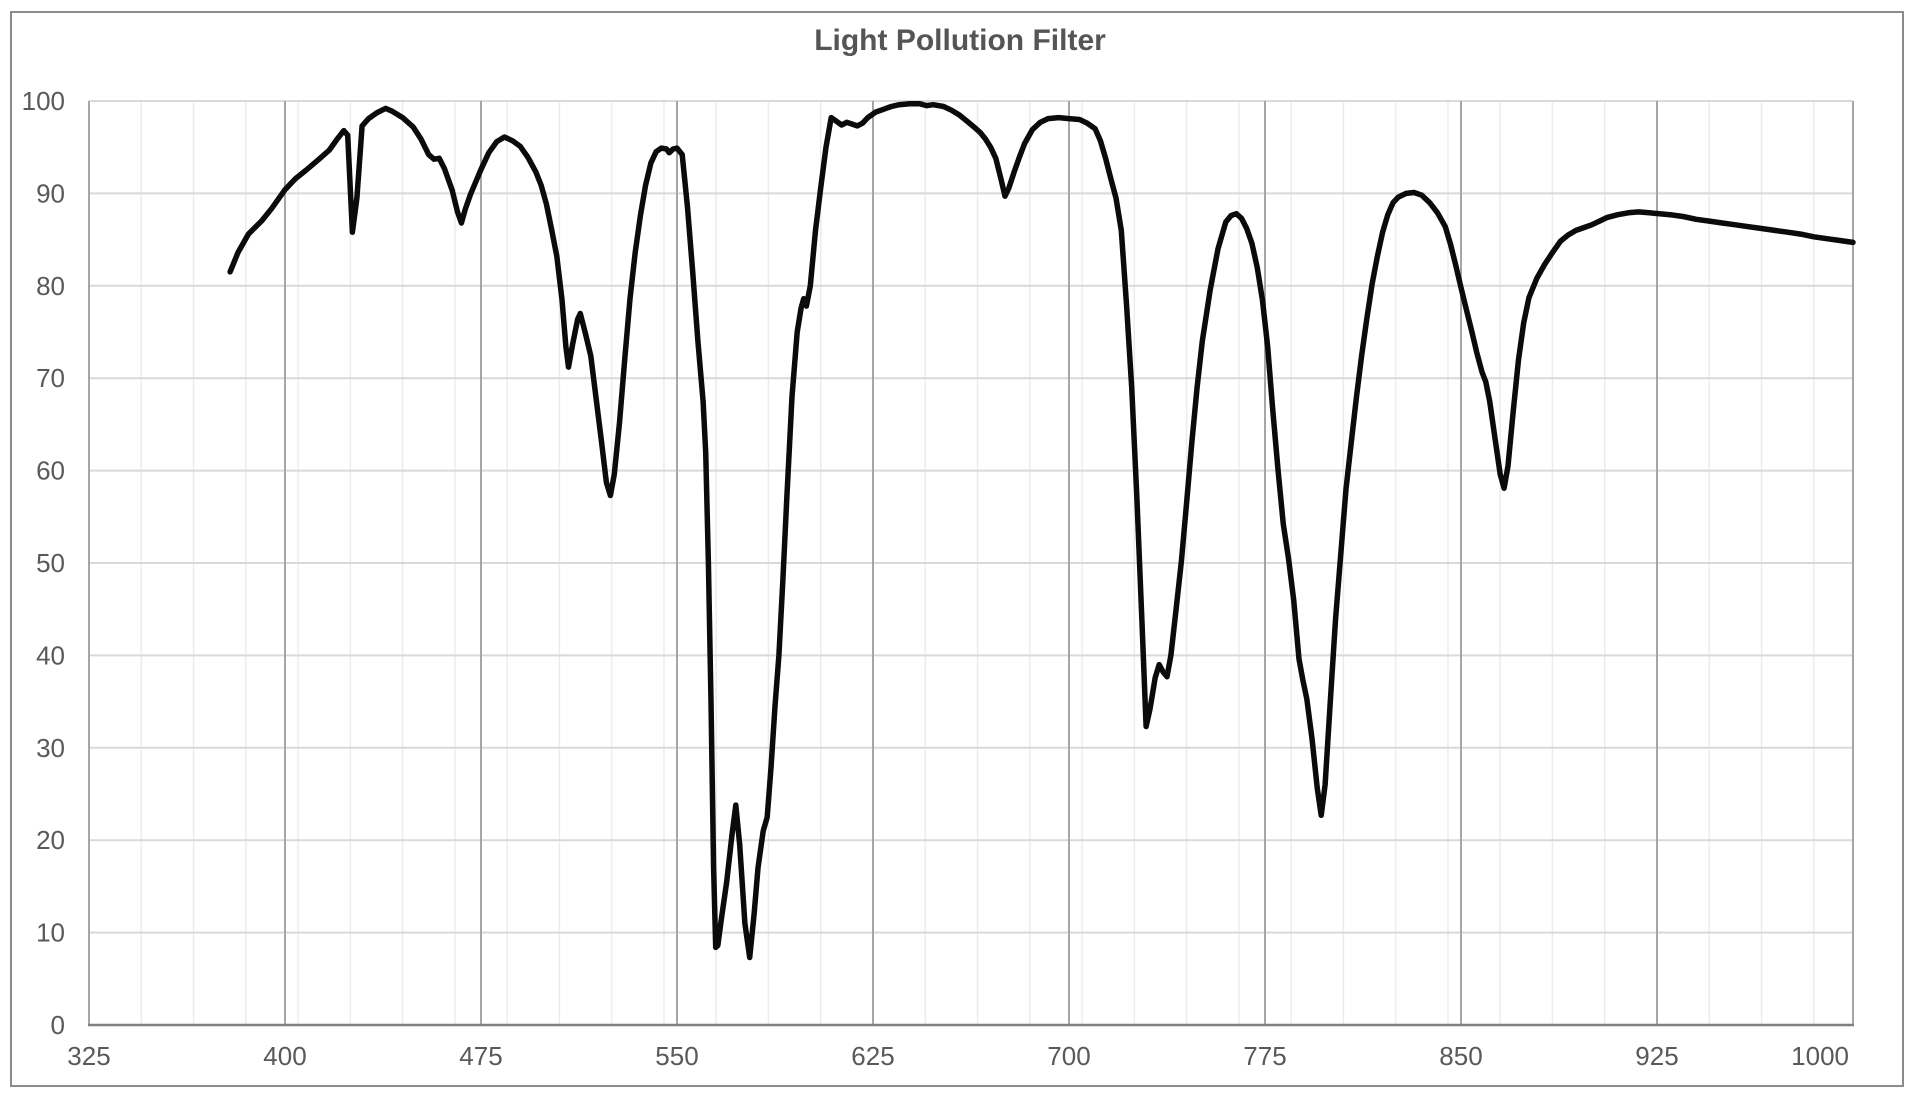 The width and height of the screenshot is (1920, 1106). I want to click on y-axis-tick-label: 90, so click(50, 193).